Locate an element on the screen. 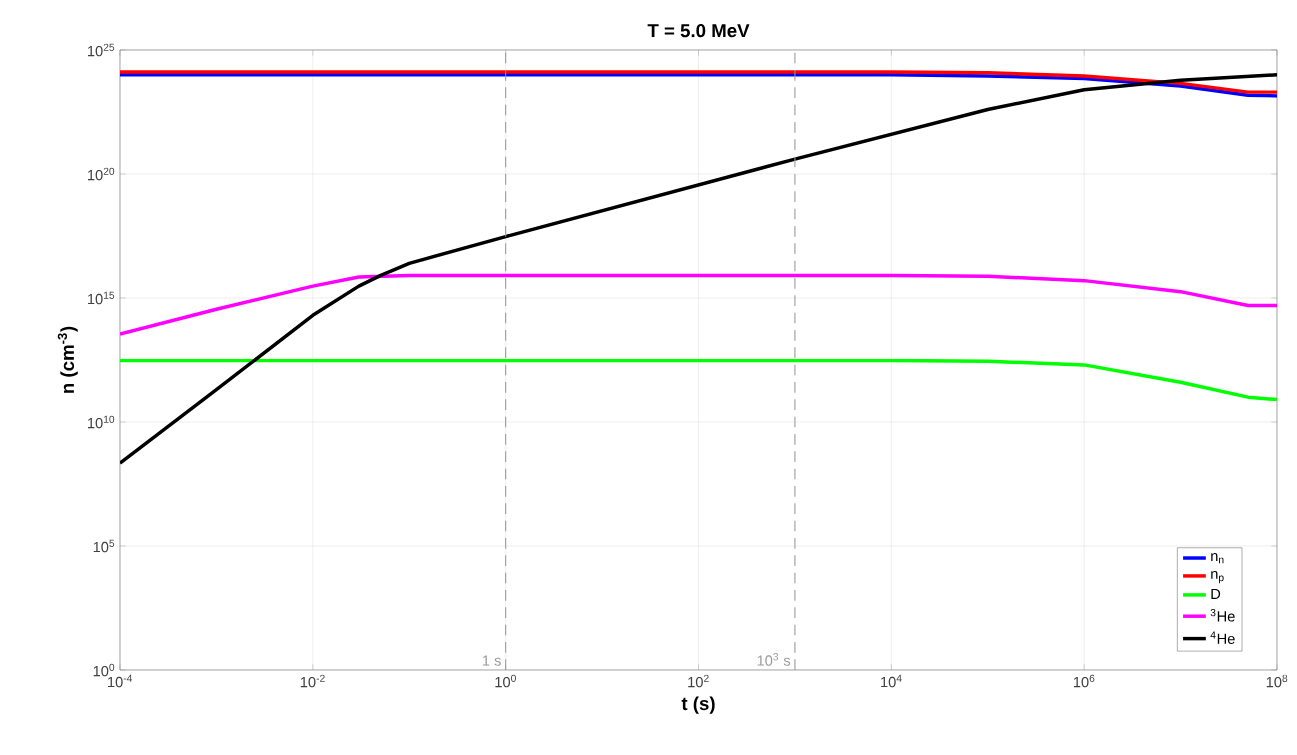  y-tick-label: 10$^{0}$ is located at coordinates (104, 670).